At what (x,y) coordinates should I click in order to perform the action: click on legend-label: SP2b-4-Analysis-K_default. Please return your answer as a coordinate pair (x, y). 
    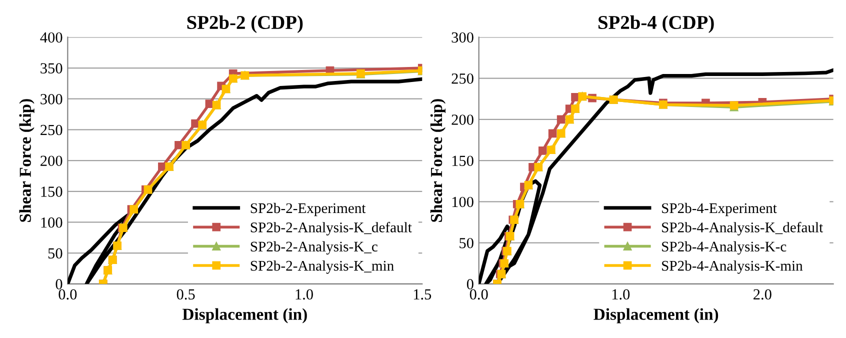
    Looking at the image, I should click on (743, 229).